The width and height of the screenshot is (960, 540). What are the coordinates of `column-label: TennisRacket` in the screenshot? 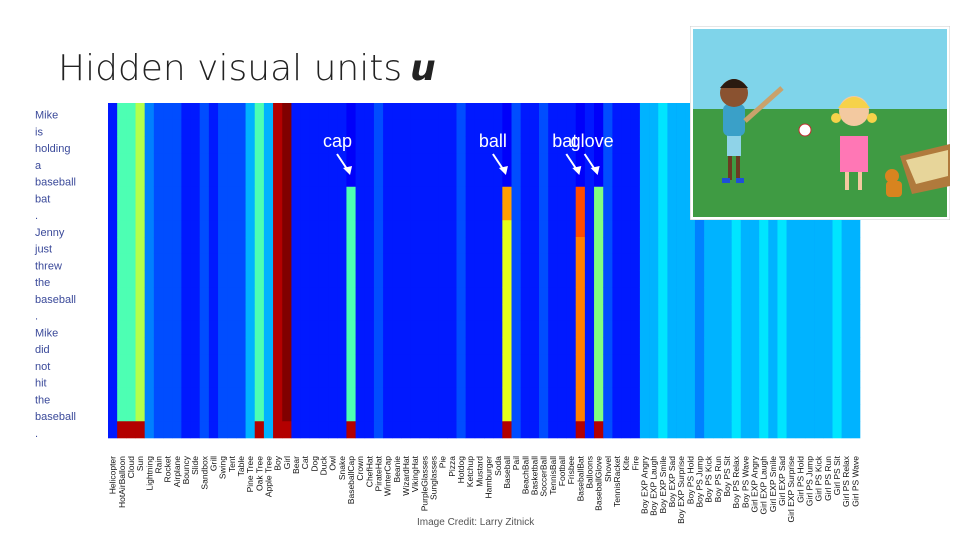 It's located at (617, 481).